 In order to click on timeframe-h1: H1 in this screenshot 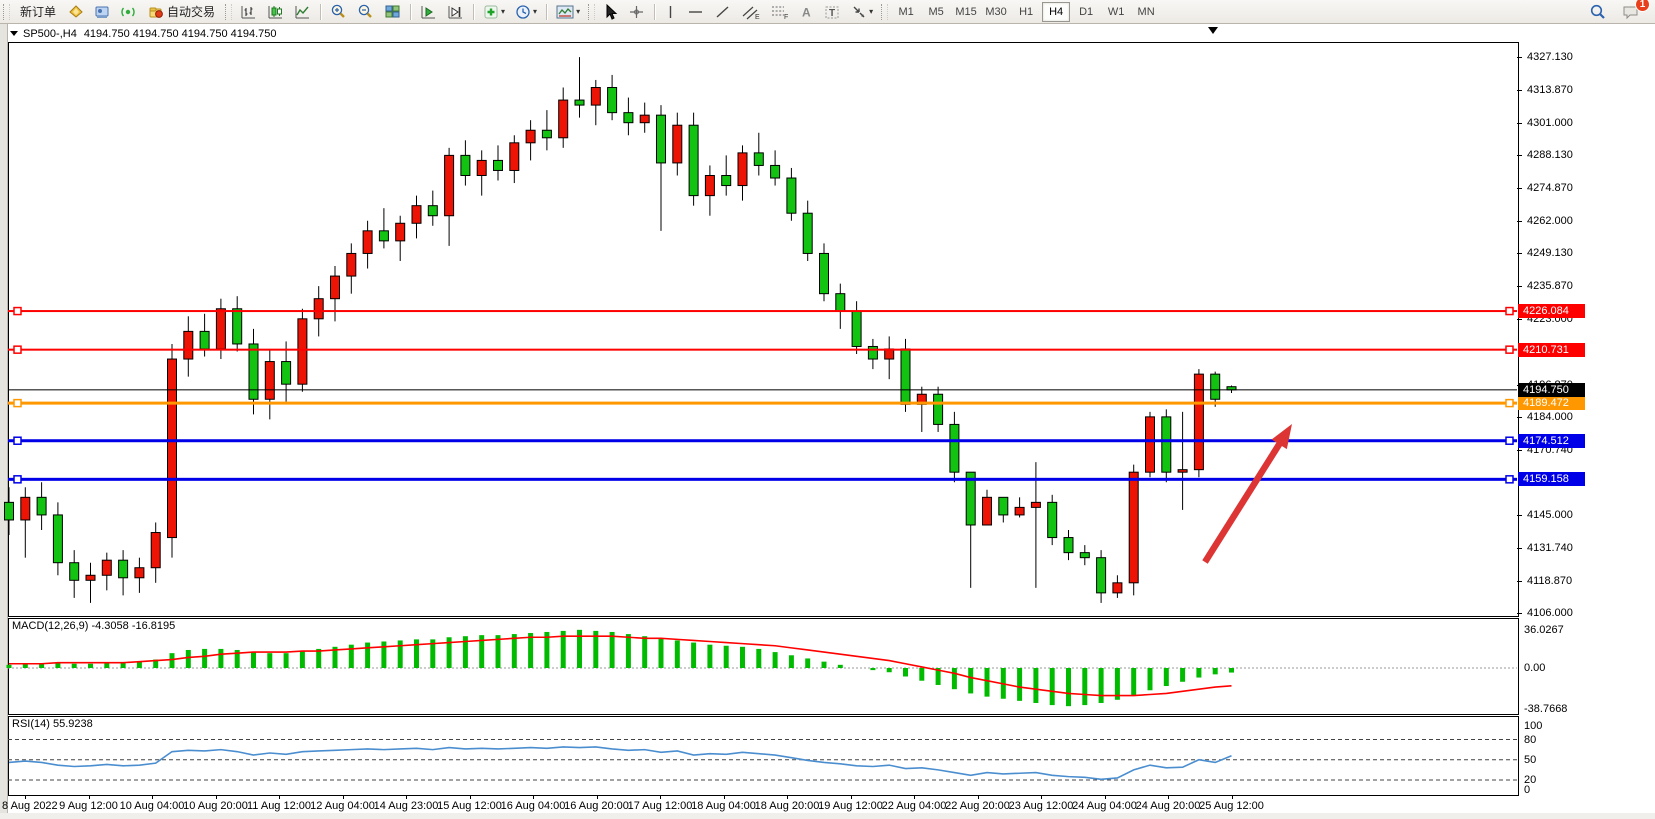, I will do `click(1026, 11)`.